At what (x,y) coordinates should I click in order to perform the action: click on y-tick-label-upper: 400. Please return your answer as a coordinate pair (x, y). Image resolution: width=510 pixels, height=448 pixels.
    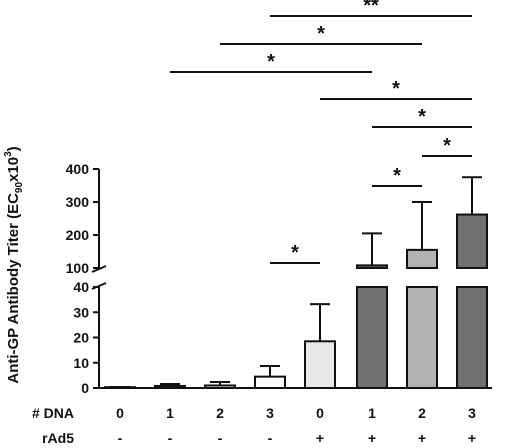
    Looking at the image, I should click on (78, 169).